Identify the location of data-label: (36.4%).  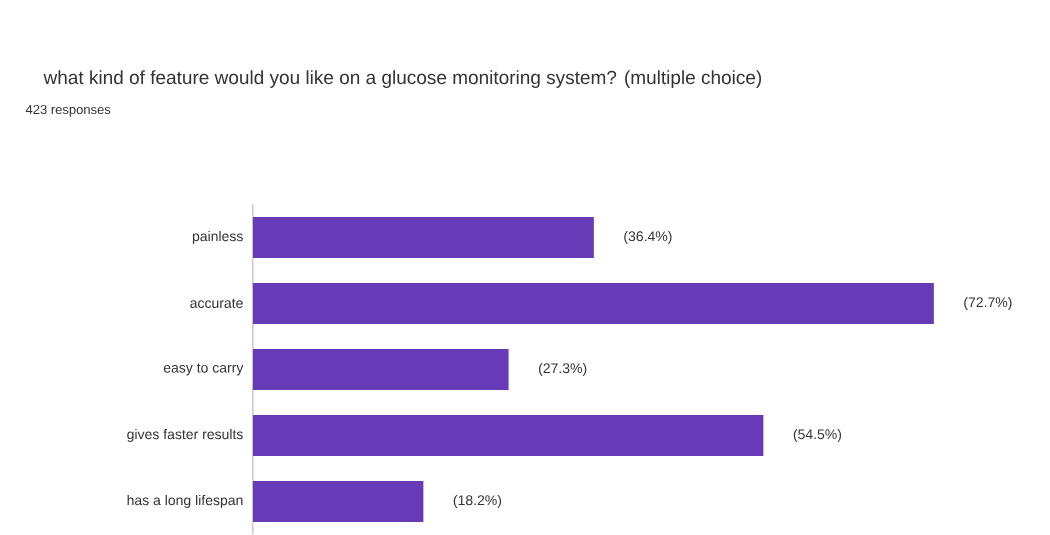
(648, 238).